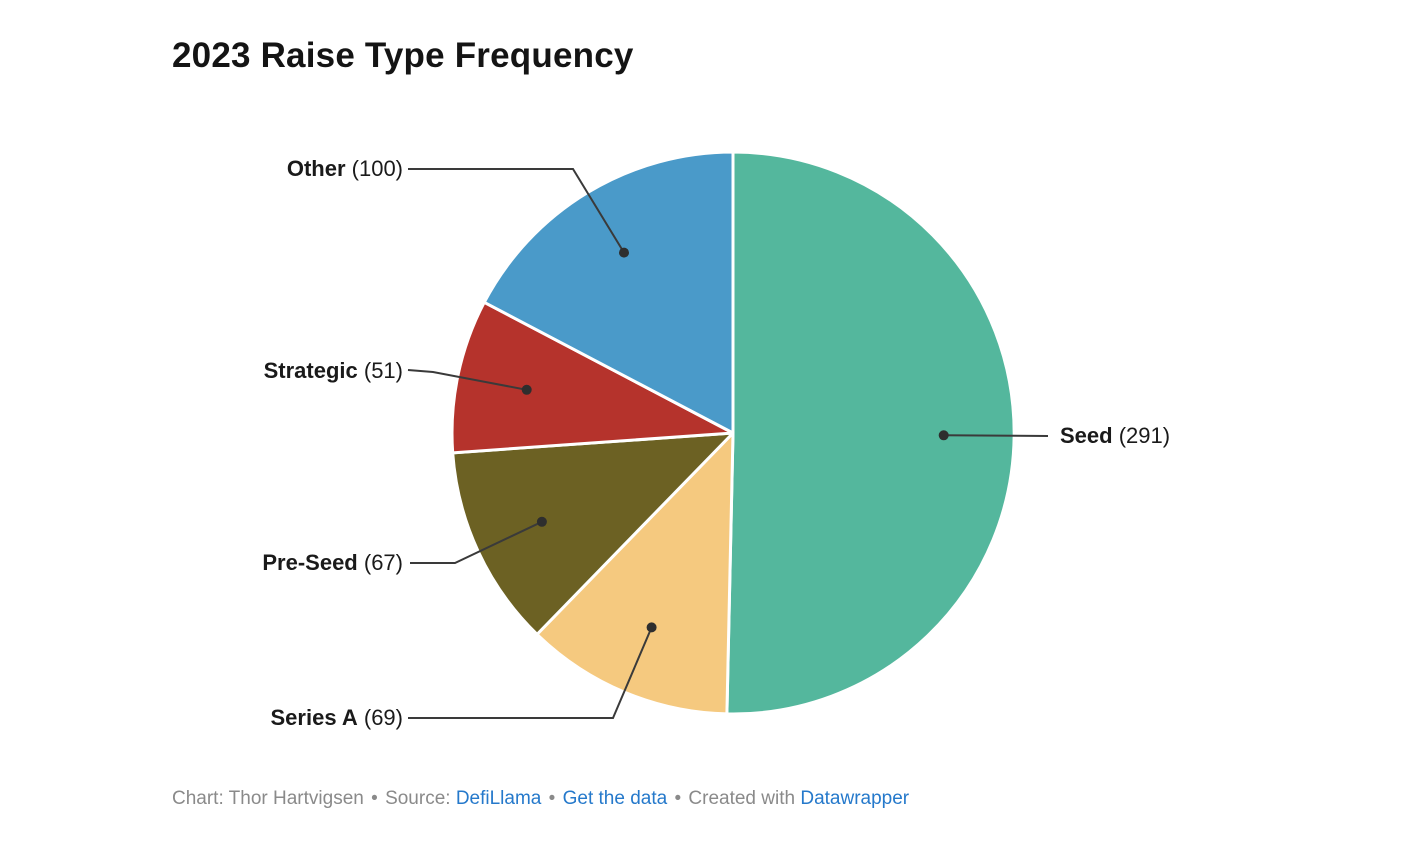  Describe the element at coordinates (383, 370) in the screenshot. I see `slice-label-strategic-value: (51)` at that location.